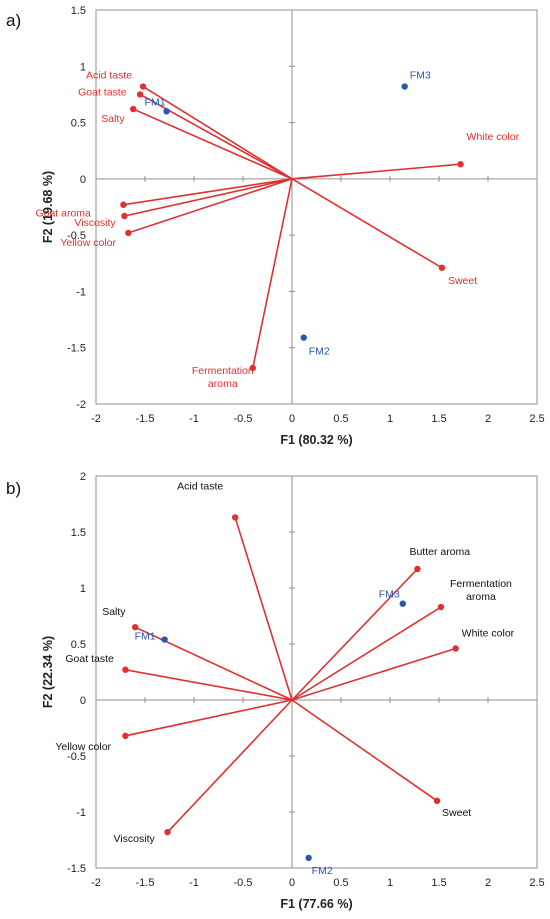 This screenshot has height=919, width=550. I want to click on panel-label: b), so click(13, 488).